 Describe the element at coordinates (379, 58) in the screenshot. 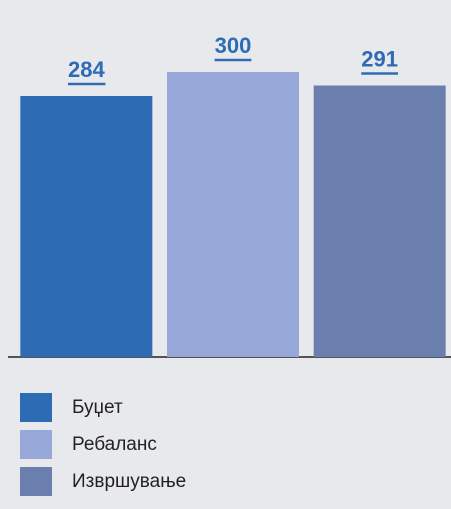

I see `data-label: 291` at that location.